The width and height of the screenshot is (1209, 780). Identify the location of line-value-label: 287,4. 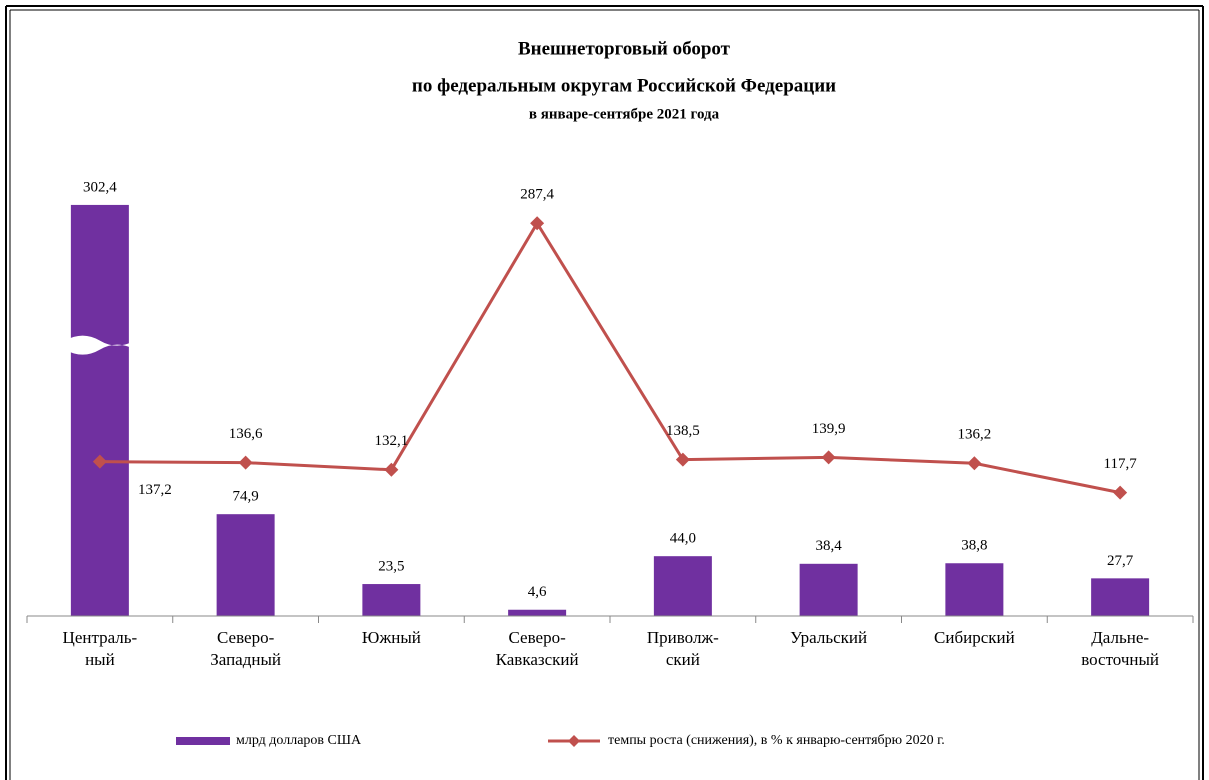
(537, 195).